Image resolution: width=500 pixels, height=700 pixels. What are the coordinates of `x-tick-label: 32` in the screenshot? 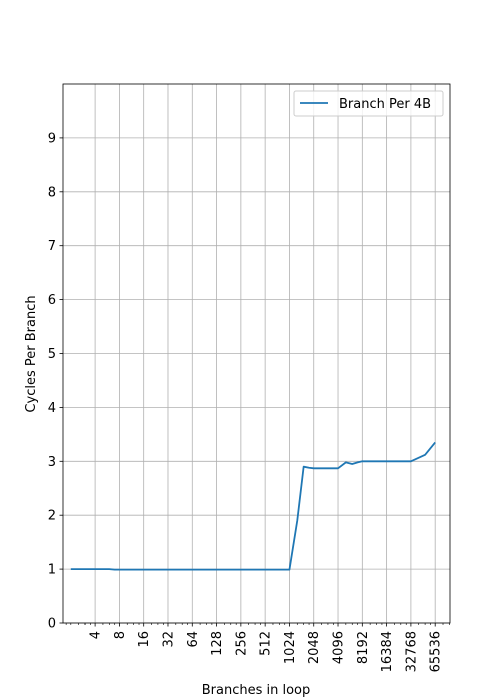 It's located at (168, 639).